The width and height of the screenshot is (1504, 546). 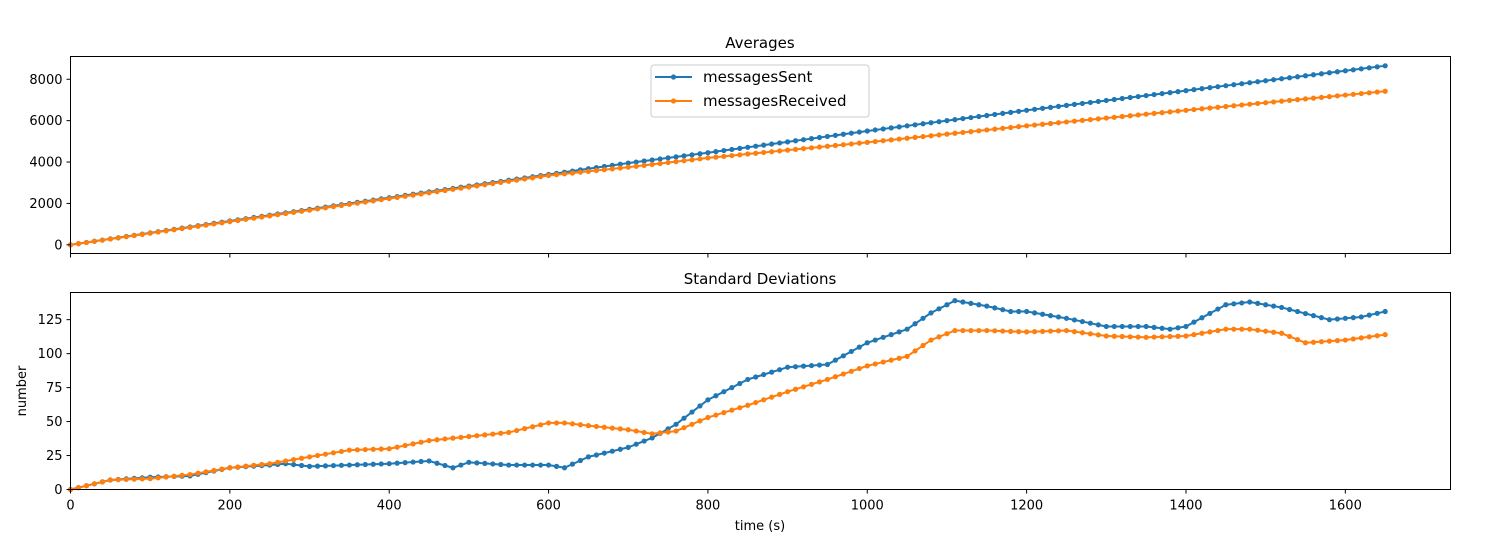 What do you see at coordinates (1026, 506) in the screenshot?
I see `x-tick-label: 1200` at bounding box center [1026, 506].